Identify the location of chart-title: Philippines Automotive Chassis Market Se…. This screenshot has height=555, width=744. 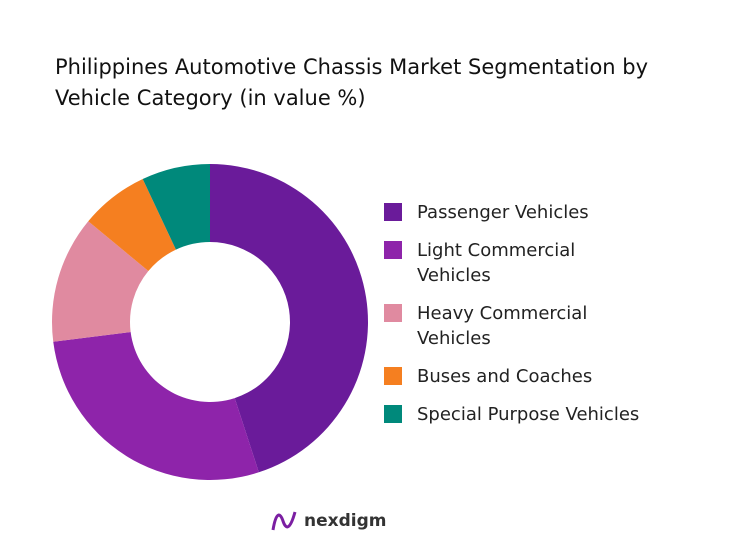
(352, 82).